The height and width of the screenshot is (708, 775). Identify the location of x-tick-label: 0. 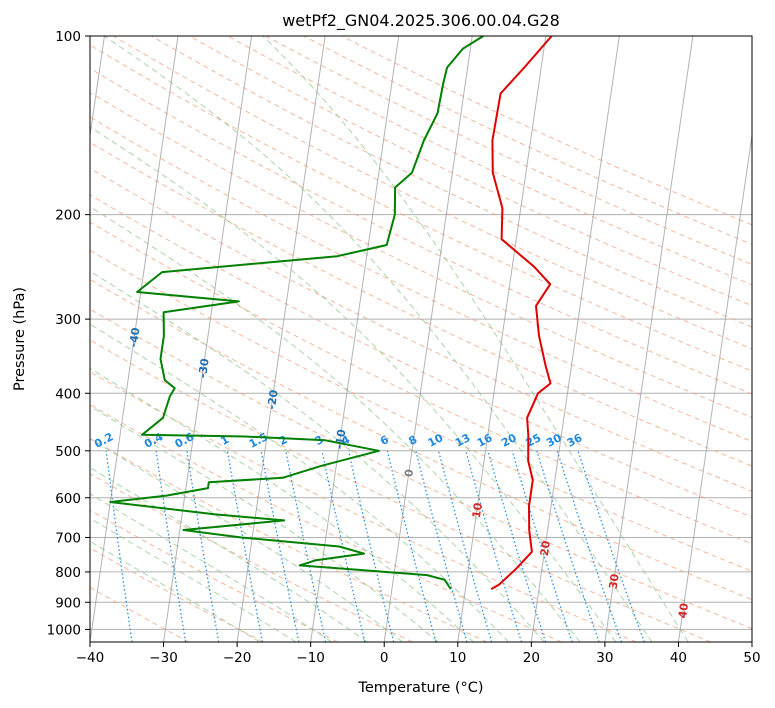
(384, 658).